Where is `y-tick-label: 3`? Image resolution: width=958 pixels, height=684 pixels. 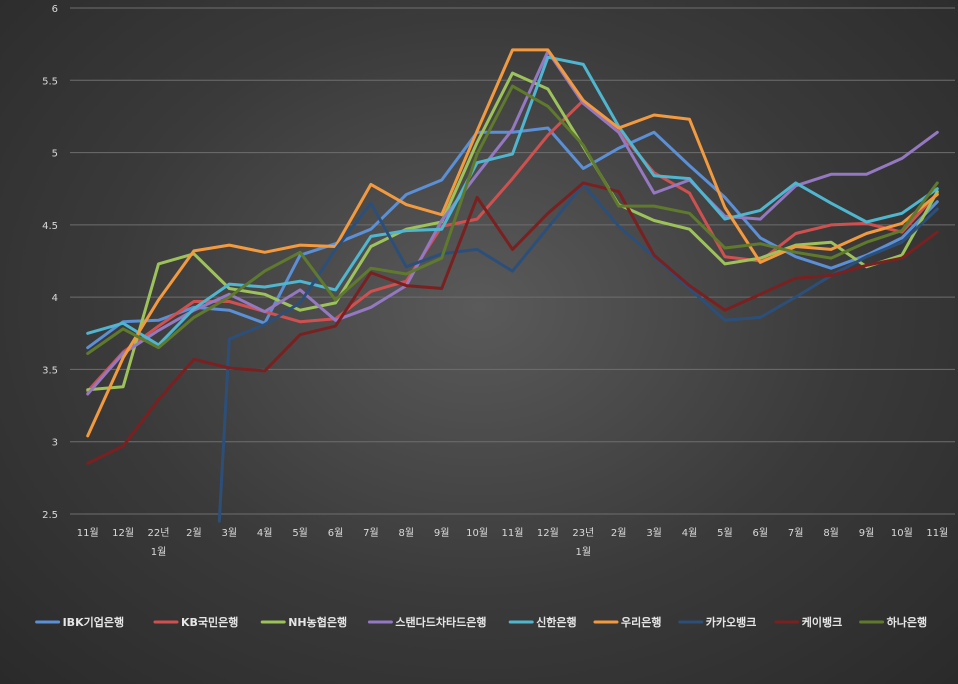 y-tick-label: 3 is located at coordinates (55, 443).